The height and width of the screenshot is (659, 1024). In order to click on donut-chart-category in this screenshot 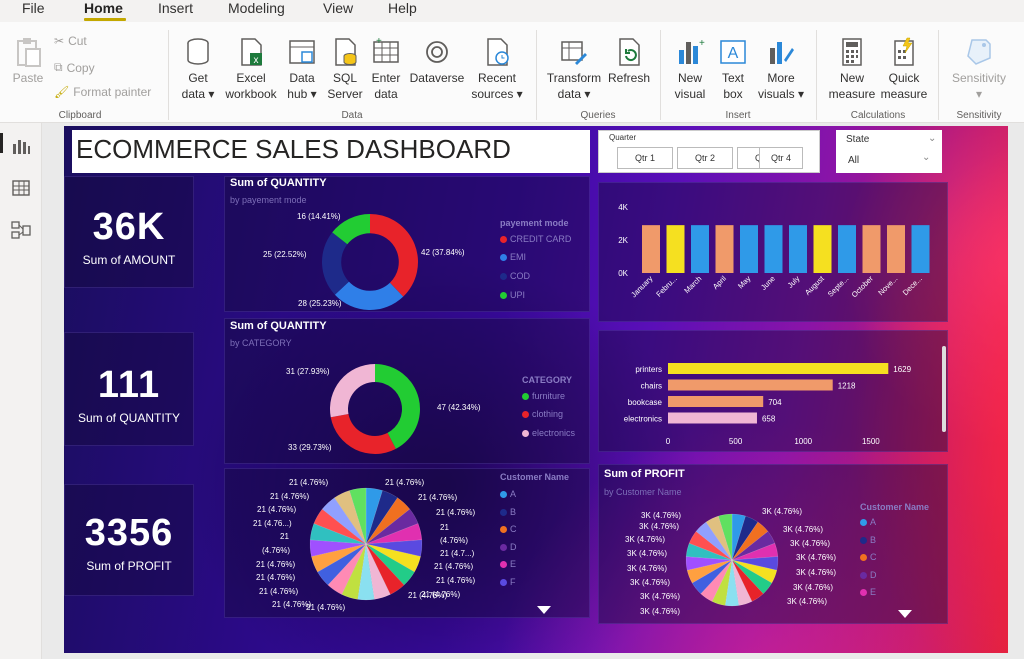, I will do `click(375, 409)`.